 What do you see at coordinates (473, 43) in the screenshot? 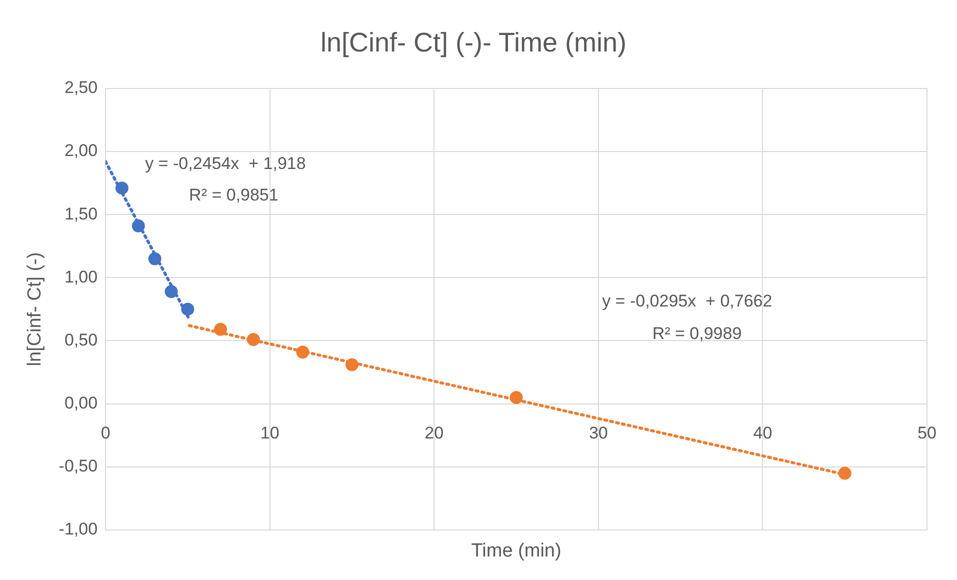
I see `chart-title: ln[Cinf- Ct] (-)- Time (min)` at bounding box center [473, 43].